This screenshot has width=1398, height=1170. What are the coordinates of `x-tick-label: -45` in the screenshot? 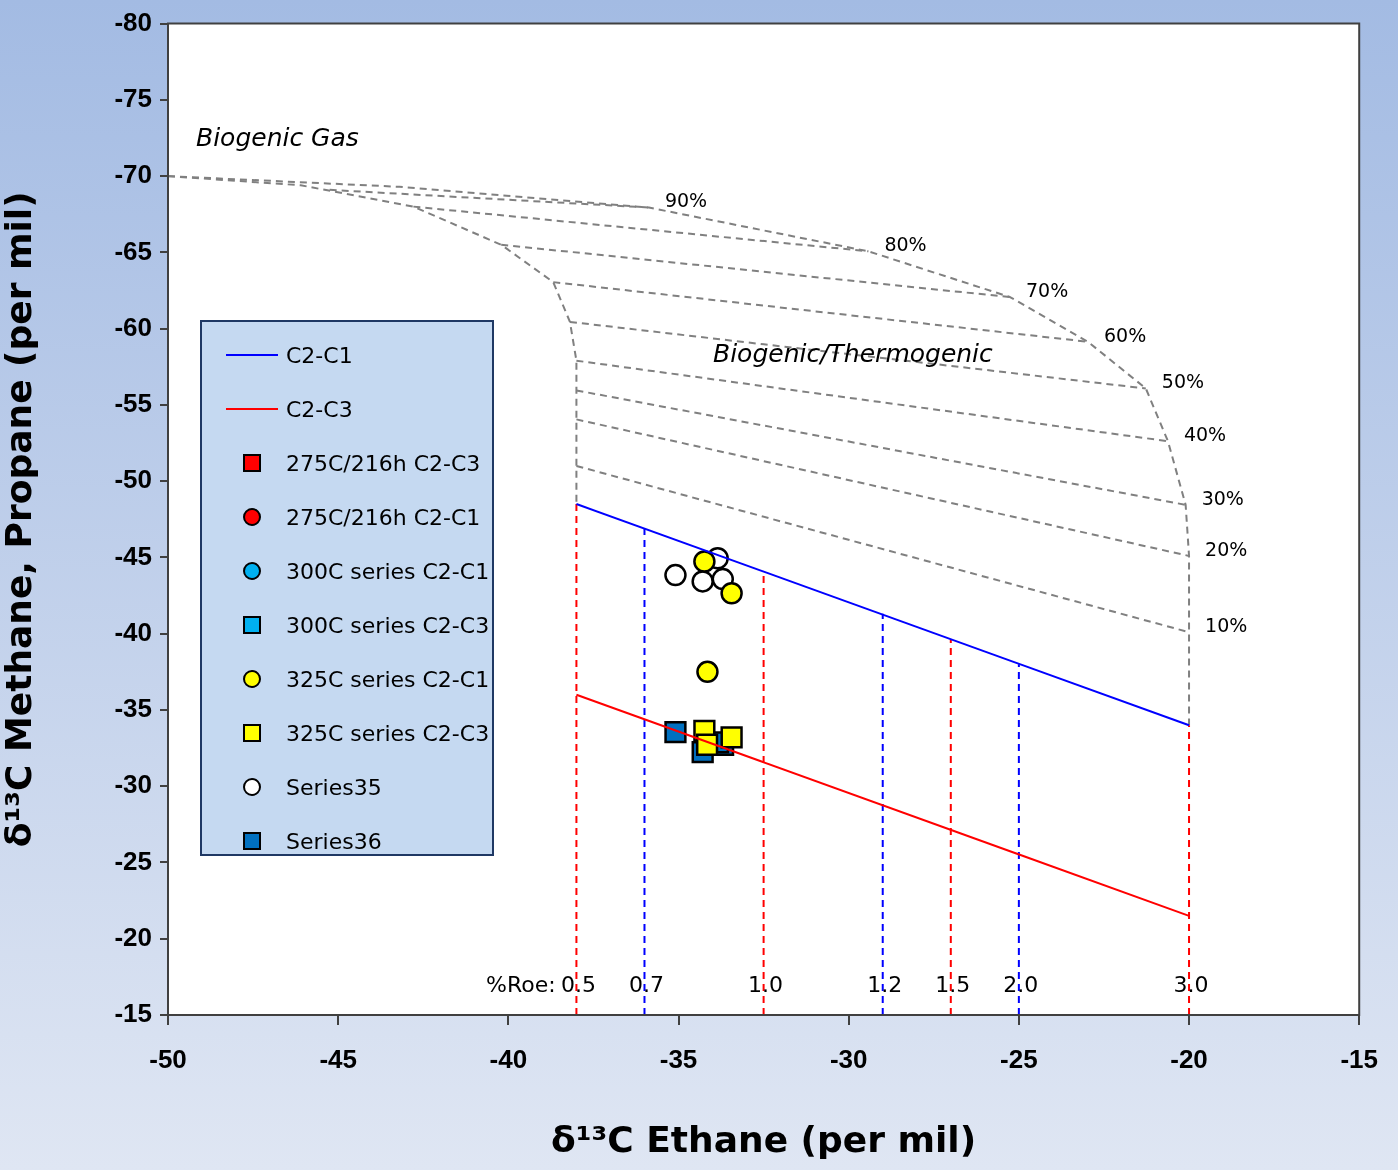 It's located at (338, 1058).